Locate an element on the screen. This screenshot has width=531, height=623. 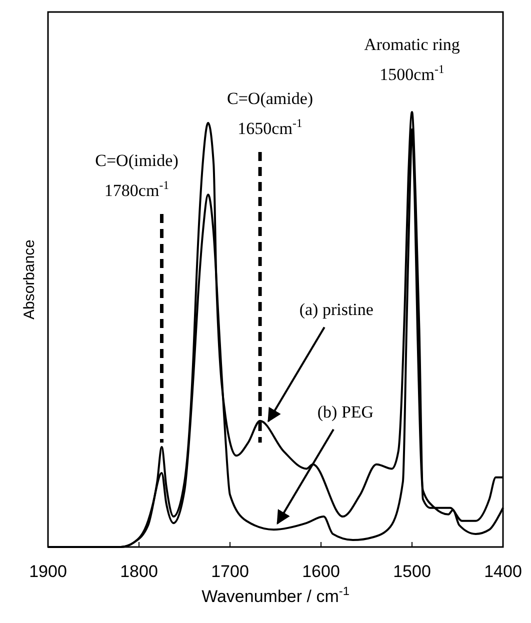
annotation: (b) PEG is located at coordinates (345, 412).